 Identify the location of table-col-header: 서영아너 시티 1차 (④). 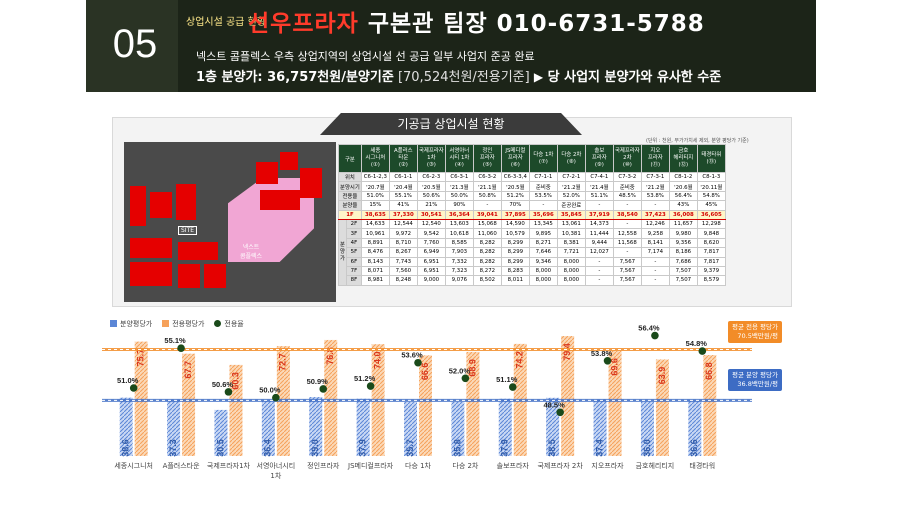
(459, 158).